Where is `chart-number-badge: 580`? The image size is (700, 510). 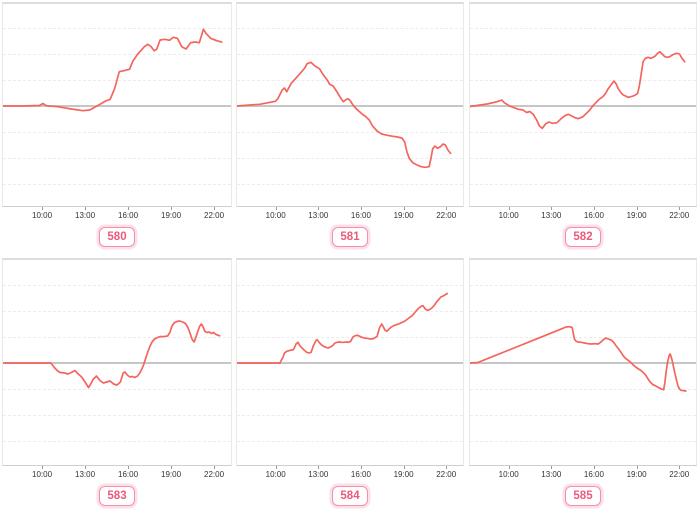
chart-number-badge: 580 is located at coordinates (117, 237).